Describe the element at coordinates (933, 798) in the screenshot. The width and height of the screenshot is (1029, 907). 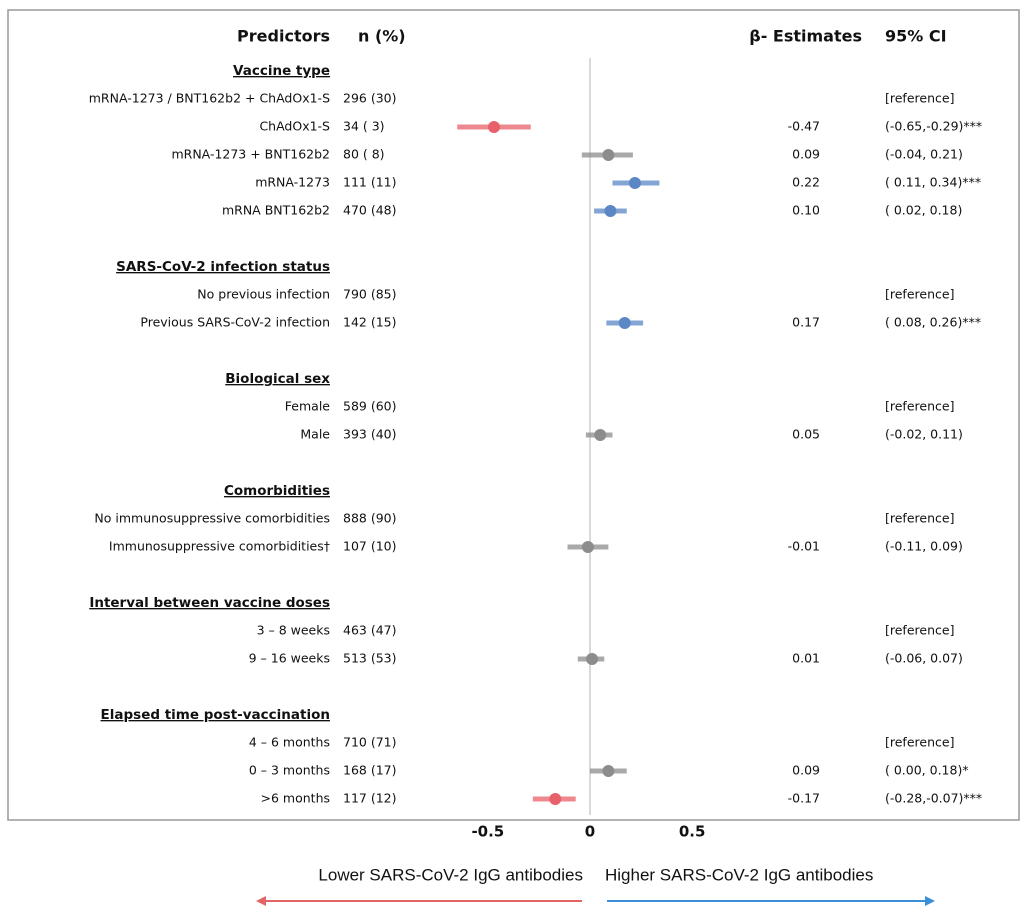
I see `ci-label: (-0.28,-0.07)***` at that location.